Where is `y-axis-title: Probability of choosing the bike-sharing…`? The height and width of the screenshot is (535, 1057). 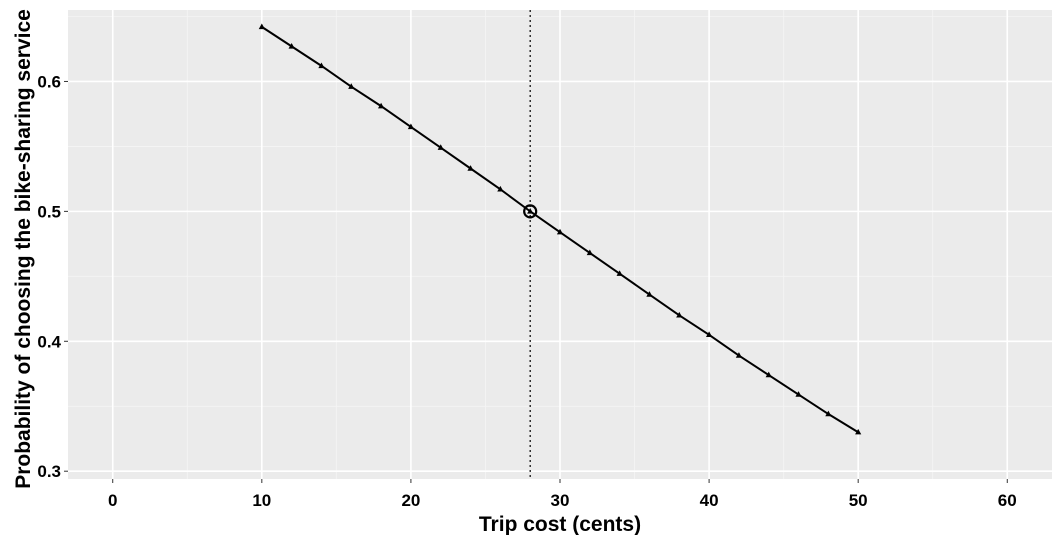 y-axis-title: Probability of choosing the bike-sharing… is located at coordinates (23, 249).